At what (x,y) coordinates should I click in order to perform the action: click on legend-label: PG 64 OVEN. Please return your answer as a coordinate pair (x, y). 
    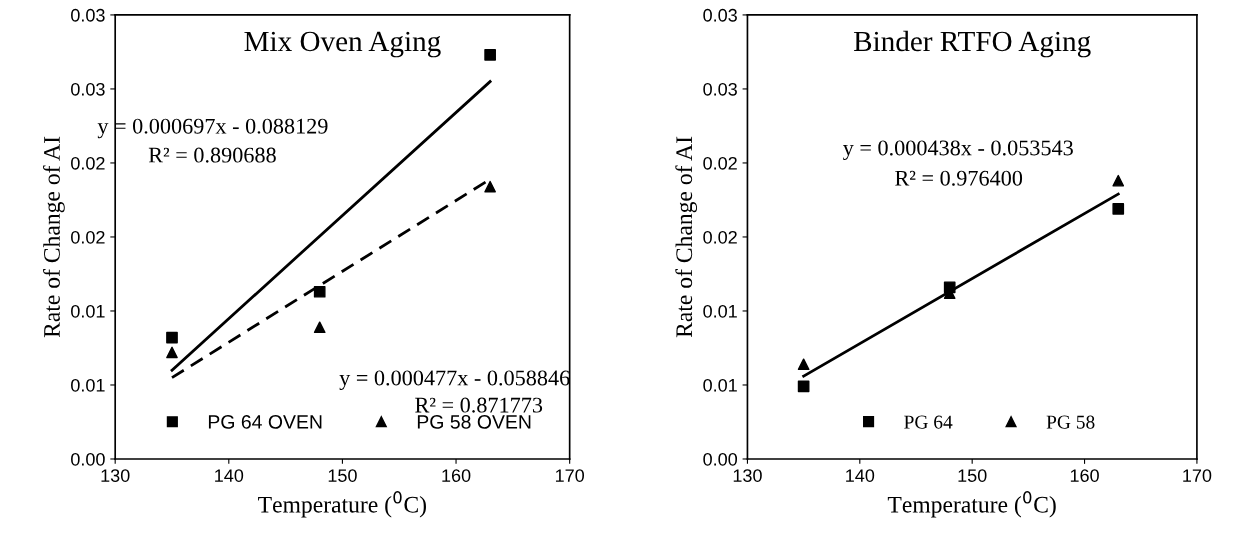
    Looking at the image, I should click on (265, 422).